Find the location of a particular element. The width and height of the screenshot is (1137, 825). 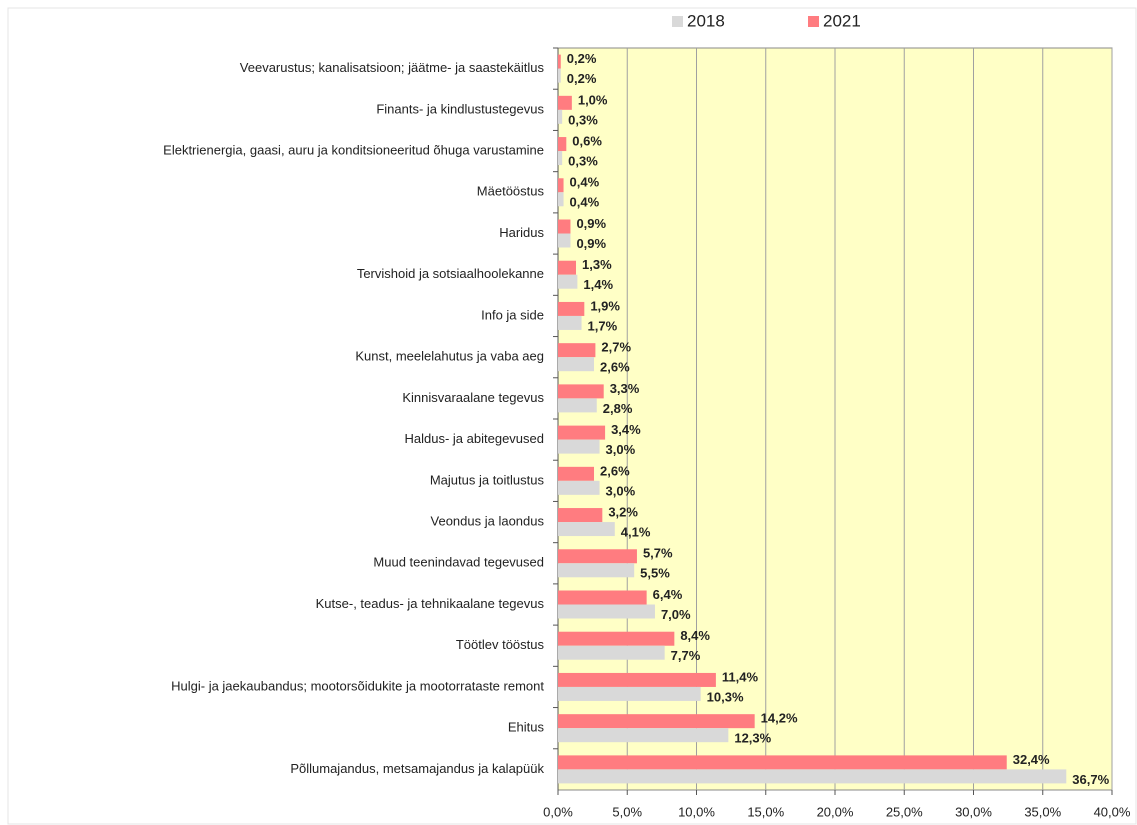

y-tick-label: Kunst, meelelahutus ja vaba aeg is located at coordinates (449, 356).